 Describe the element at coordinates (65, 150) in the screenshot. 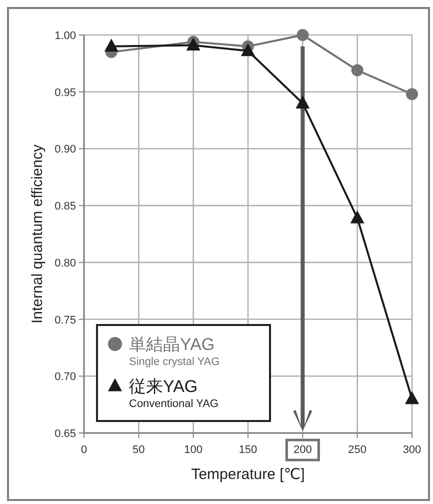

I see `y-tick-label: 0.90` at that location.